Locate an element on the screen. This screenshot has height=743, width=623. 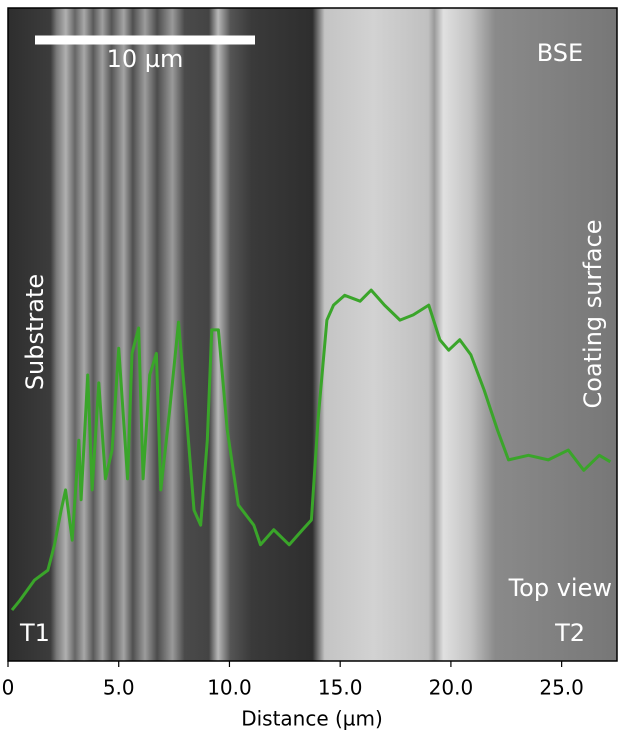
x-tick-label: 0 is located at coordinates (8, 688).